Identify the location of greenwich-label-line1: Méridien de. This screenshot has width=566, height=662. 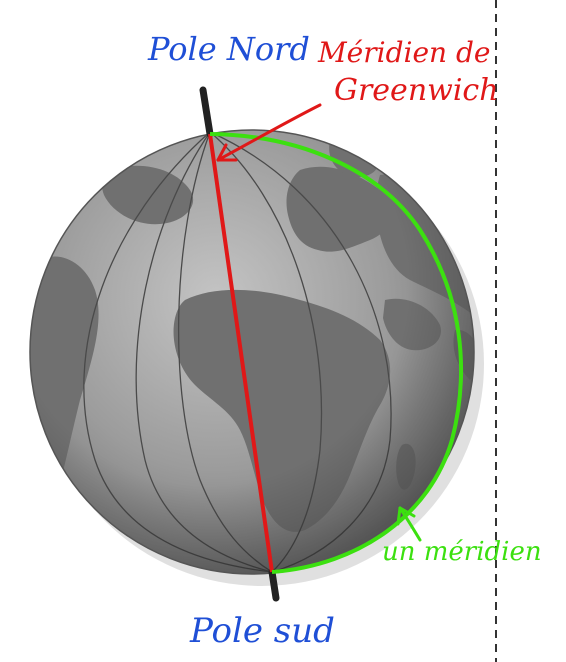
(403, 52).